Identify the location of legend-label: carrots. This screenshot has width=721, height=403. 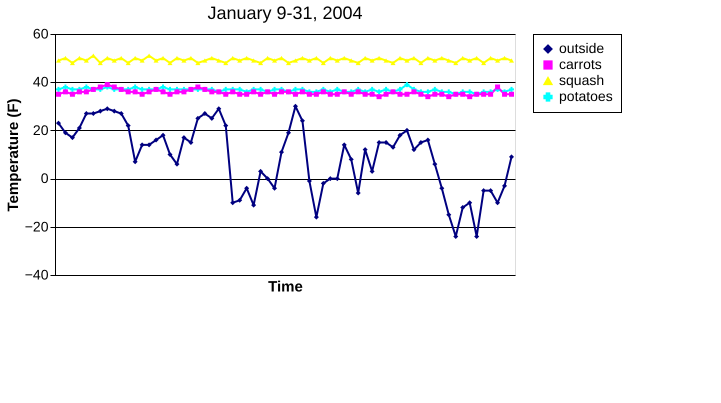
(580, 64).